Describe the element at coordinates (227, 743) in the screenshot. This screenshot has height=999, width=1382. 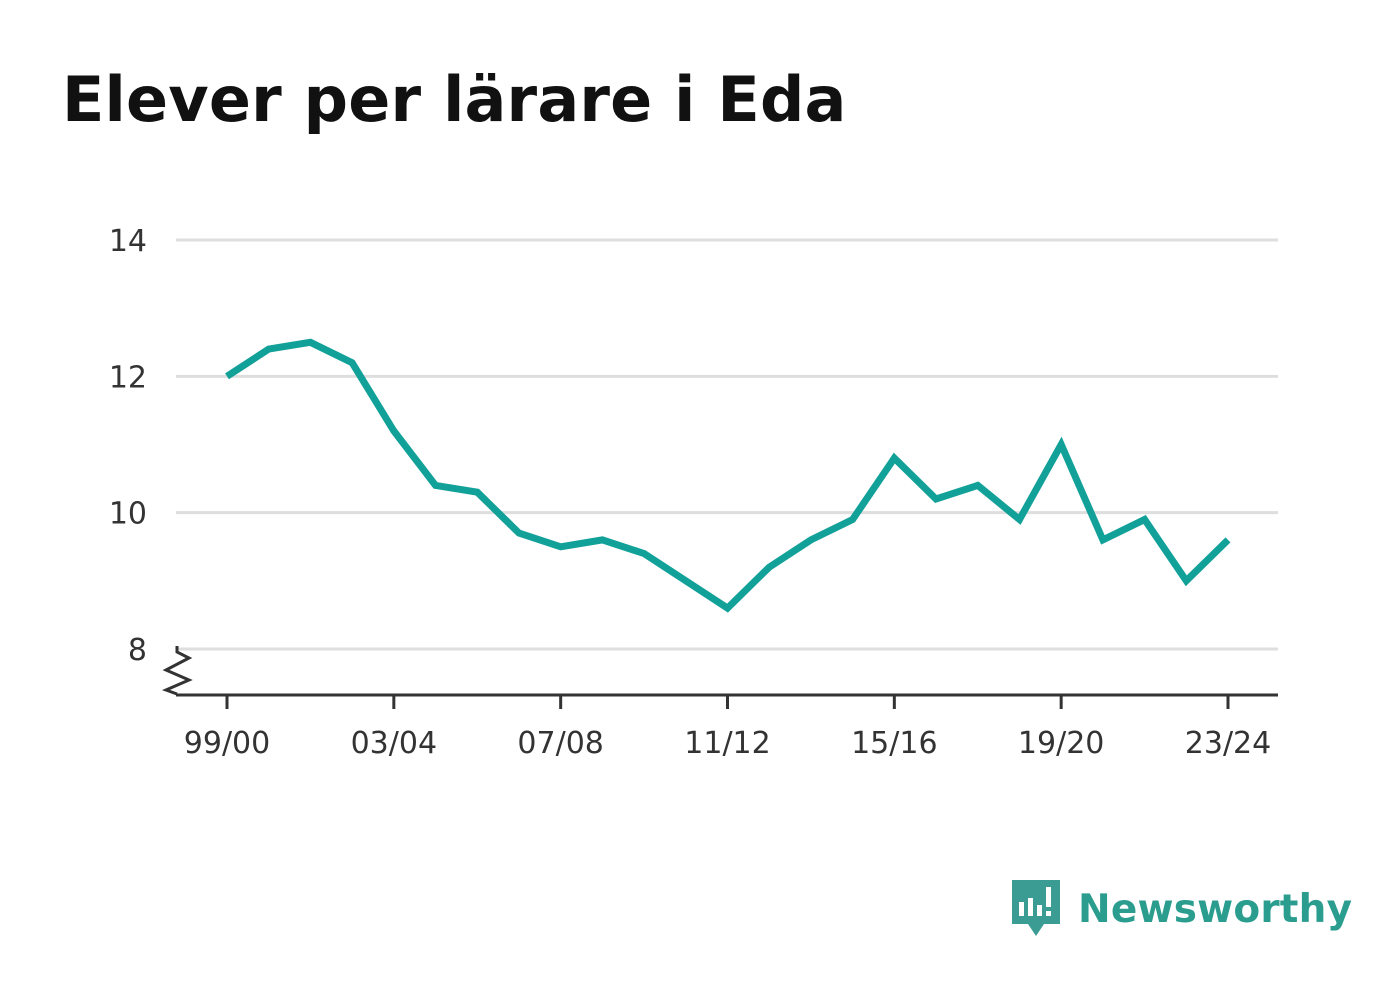
I see `x-tick-label: 99/00` at that location.